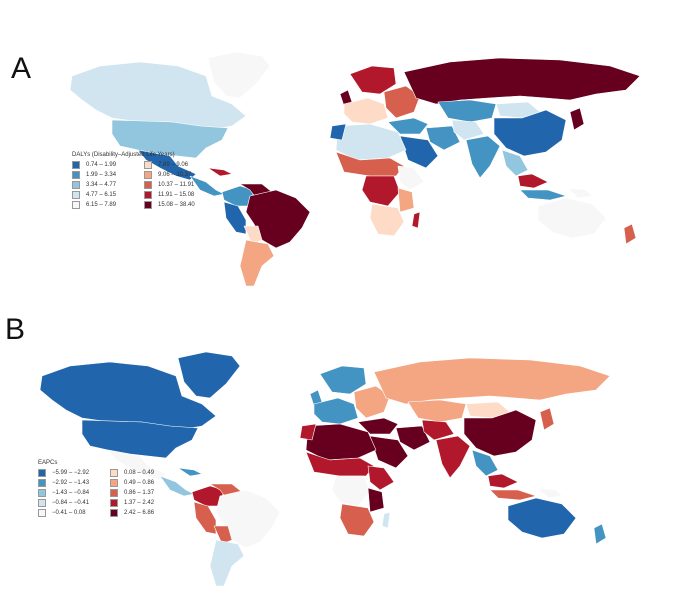 The image size is (700, 608). I want to click on legend-label: 2.42 – 6.86, so click(139, 512).